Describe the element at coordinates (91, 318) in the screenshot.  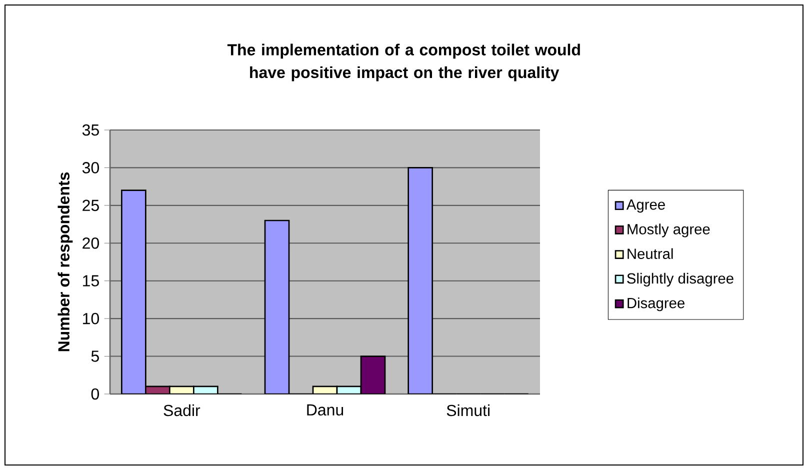
I see `y-tick-label: 10` at that location.